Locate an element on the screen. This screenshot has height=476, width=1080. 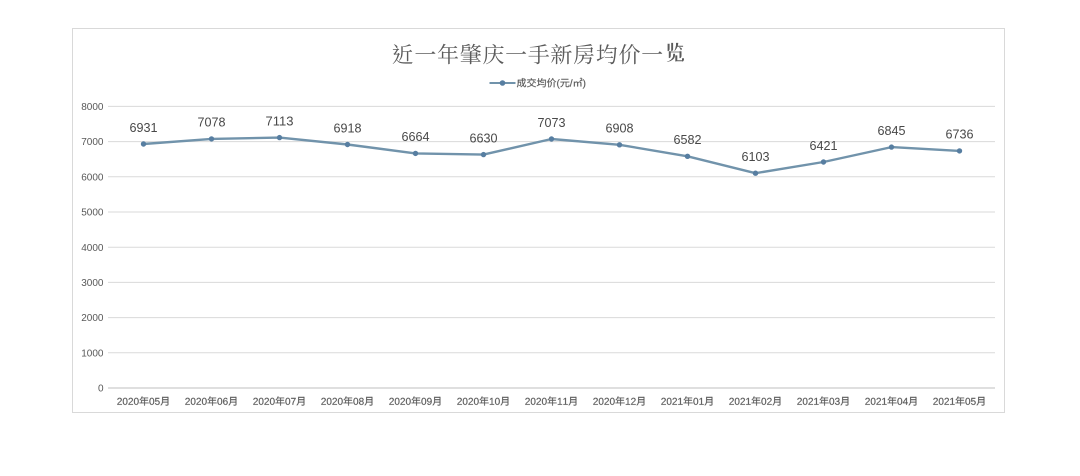
svg-text: 0 is located at coordinates (101, 389).